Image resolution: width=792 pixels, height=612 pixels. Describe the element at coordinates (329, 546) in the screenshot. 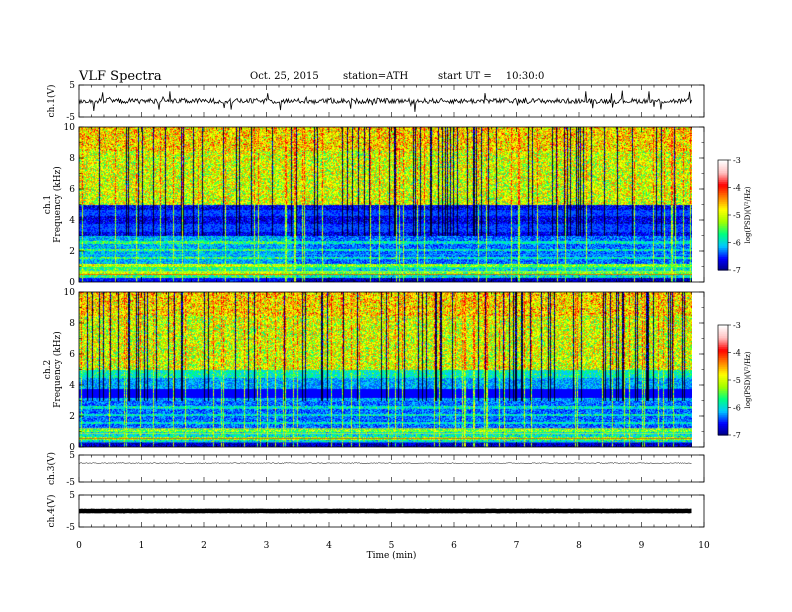

I see `x-tick-label: 4` at that location.